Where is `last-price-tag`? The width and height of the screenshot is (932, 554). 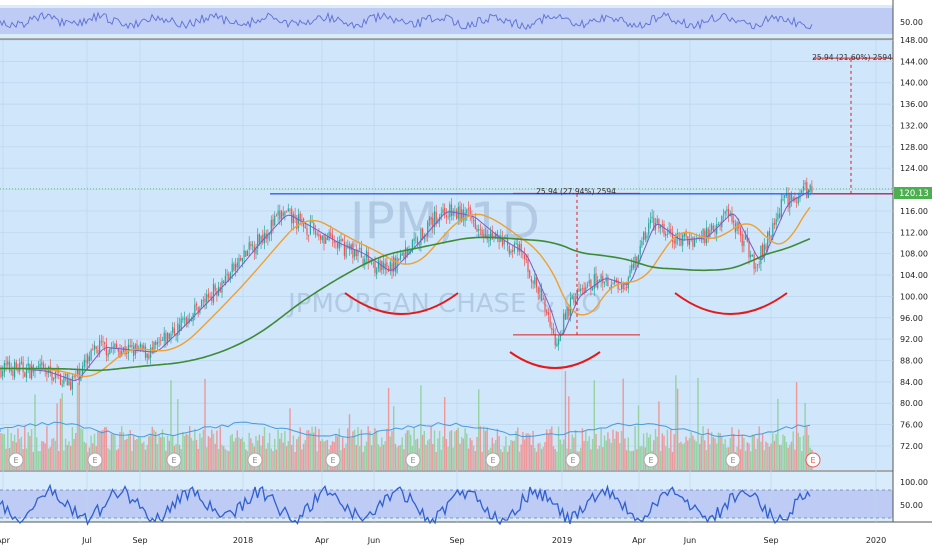
last-price-tag is located at coordinates (913, 193).